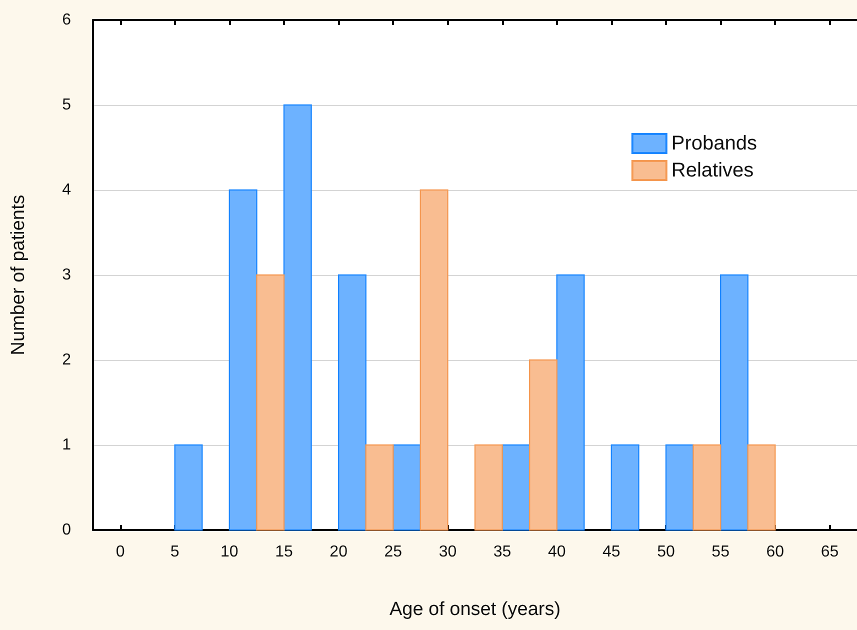 Image resolution: width=857 pixels, height=630 pixels. I want to click on y-tick-label: 2, so click(67, 360).